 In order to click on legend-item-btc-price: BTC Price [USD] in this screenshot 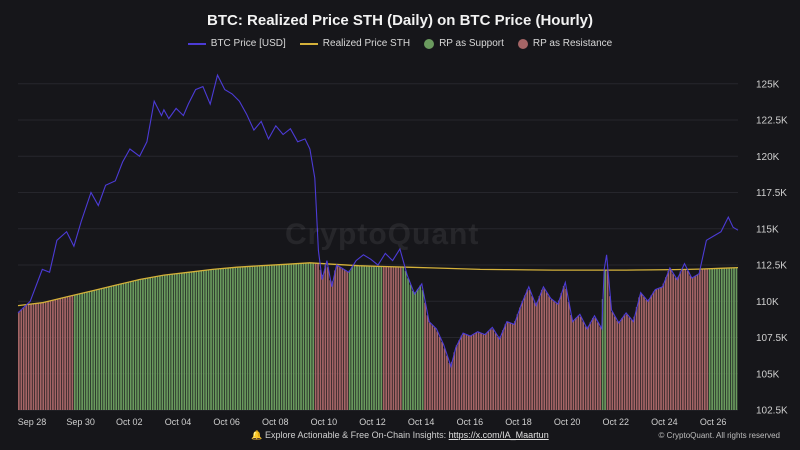, I will do `click(236, 43)`.